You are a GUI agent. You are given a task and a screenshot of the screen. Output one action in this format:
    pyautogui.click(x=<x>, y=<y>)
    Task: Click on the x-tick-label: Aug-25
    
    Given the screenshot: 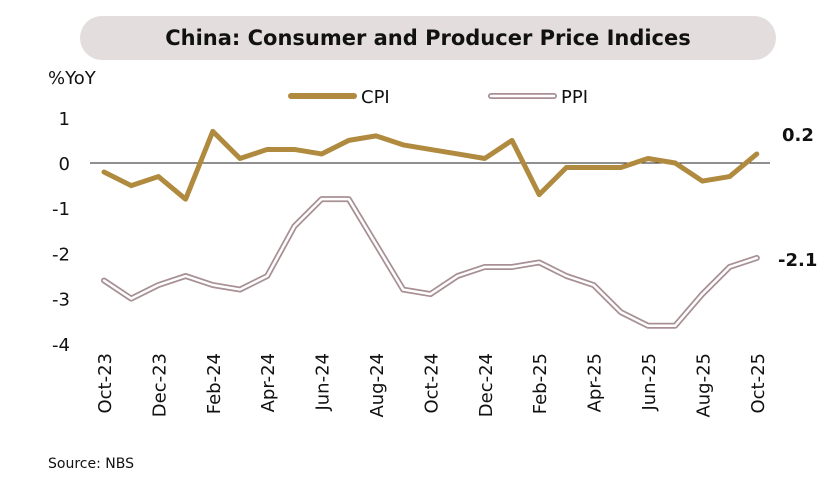 What is the action you would take?
    pyautogui.click(x=703, y=385)
    